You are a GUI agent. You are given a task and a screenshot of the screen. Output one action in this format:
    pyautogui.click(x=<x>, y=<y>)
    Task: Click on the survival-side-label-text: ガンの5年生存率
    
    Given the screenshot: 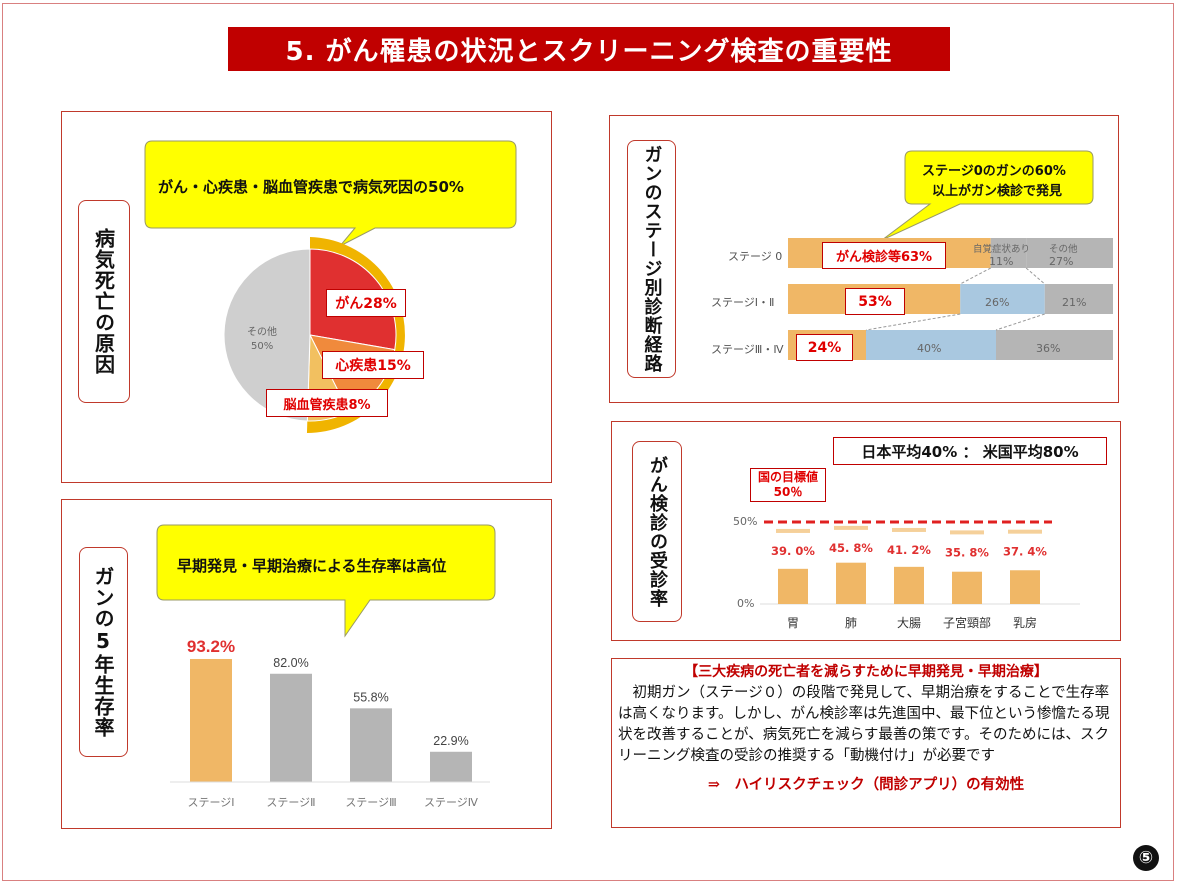 What is the action you would take?
    pyautogui.click(x=103, y=652)
    